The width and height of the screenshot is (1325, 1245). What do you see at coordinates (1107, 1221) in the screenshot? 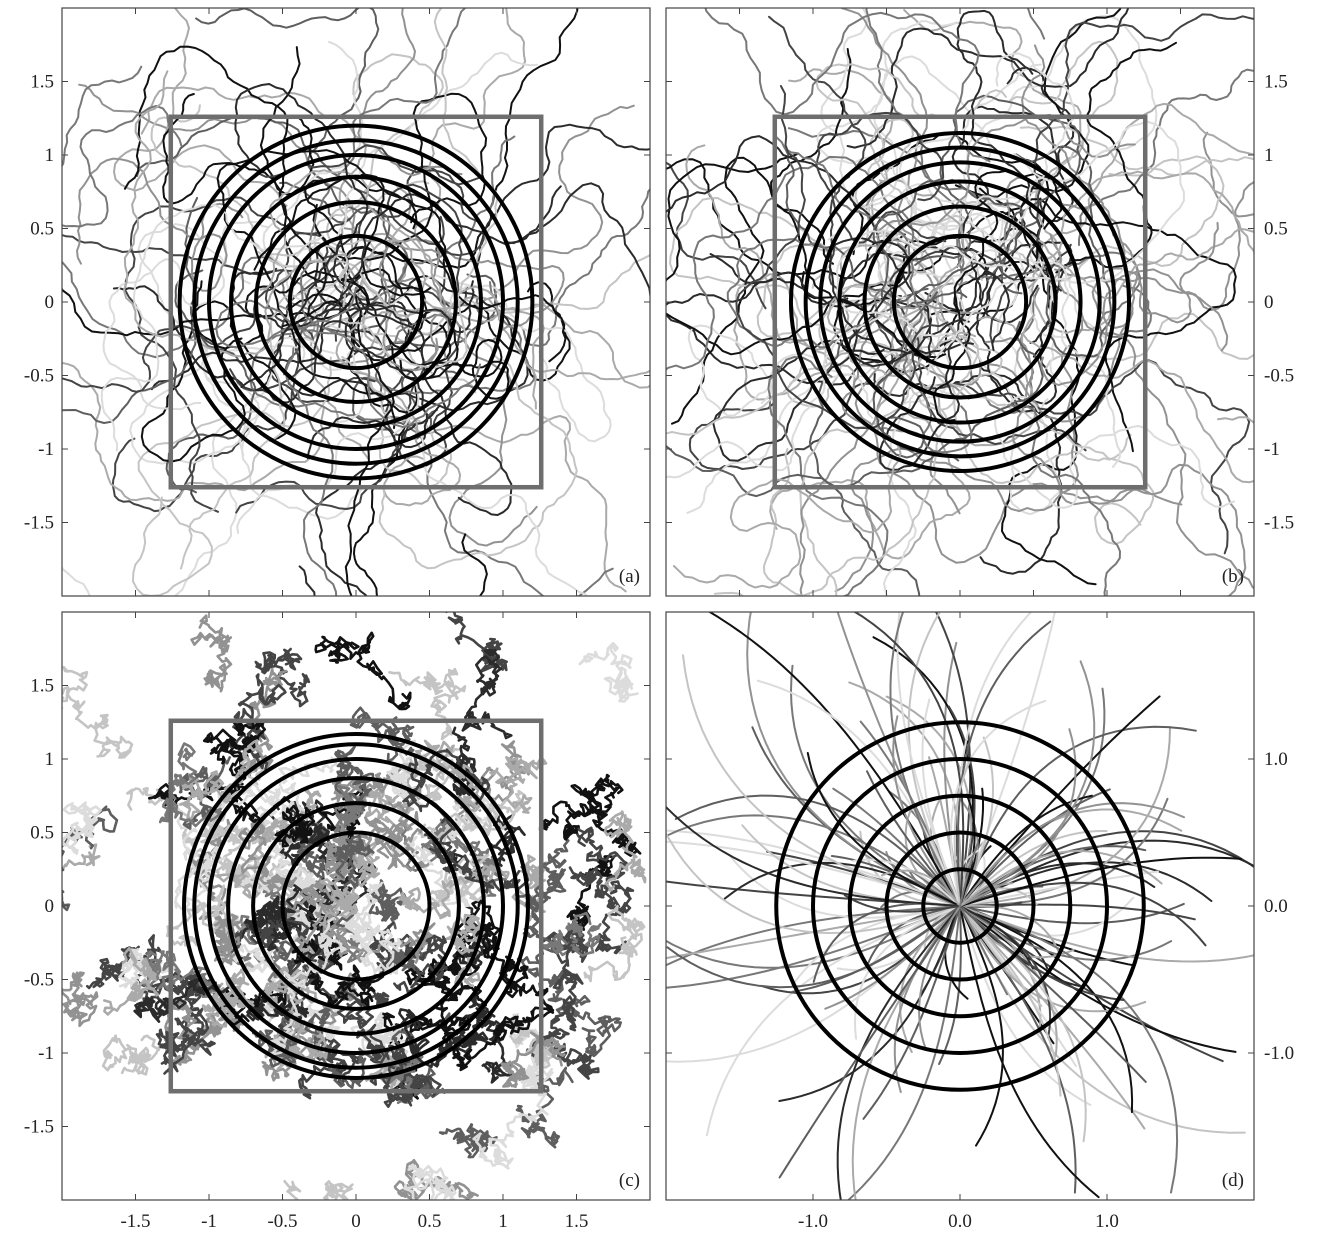
I see `x-tick-label: 1.0` at bounding box center [1107, 1221].